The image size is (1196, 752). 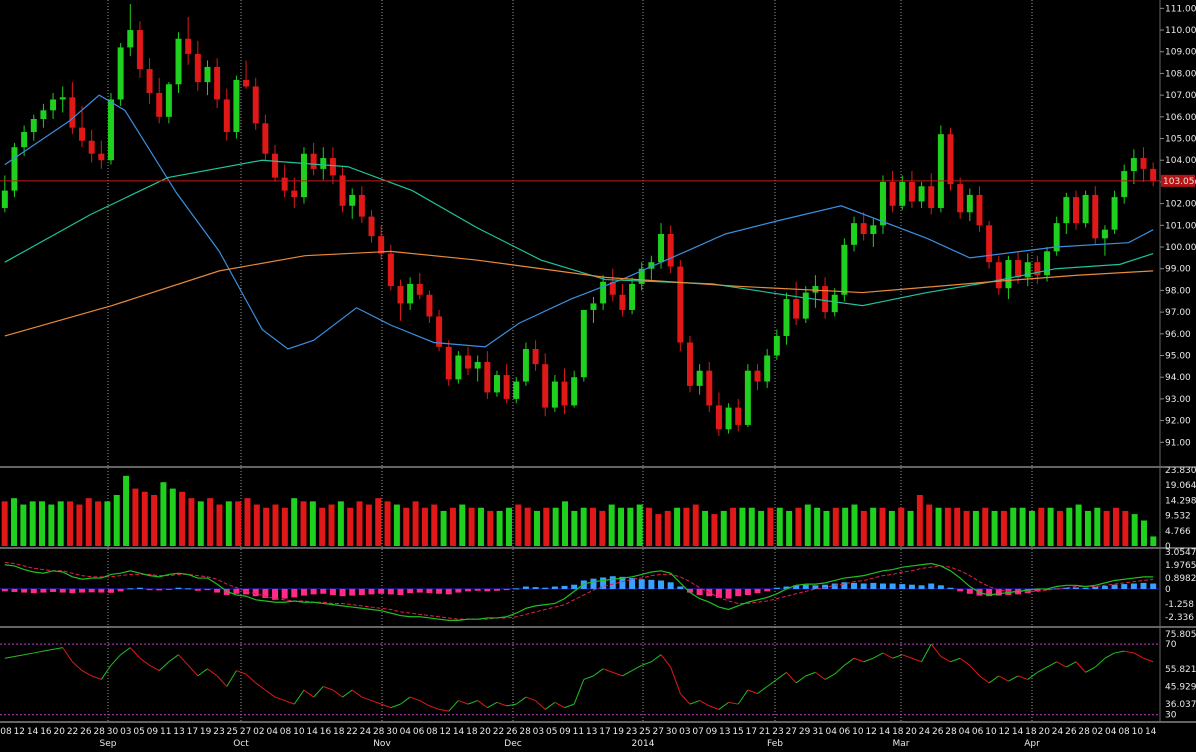 I want to click on price-tick-label: 95.00, so click(x=1178, y=357).